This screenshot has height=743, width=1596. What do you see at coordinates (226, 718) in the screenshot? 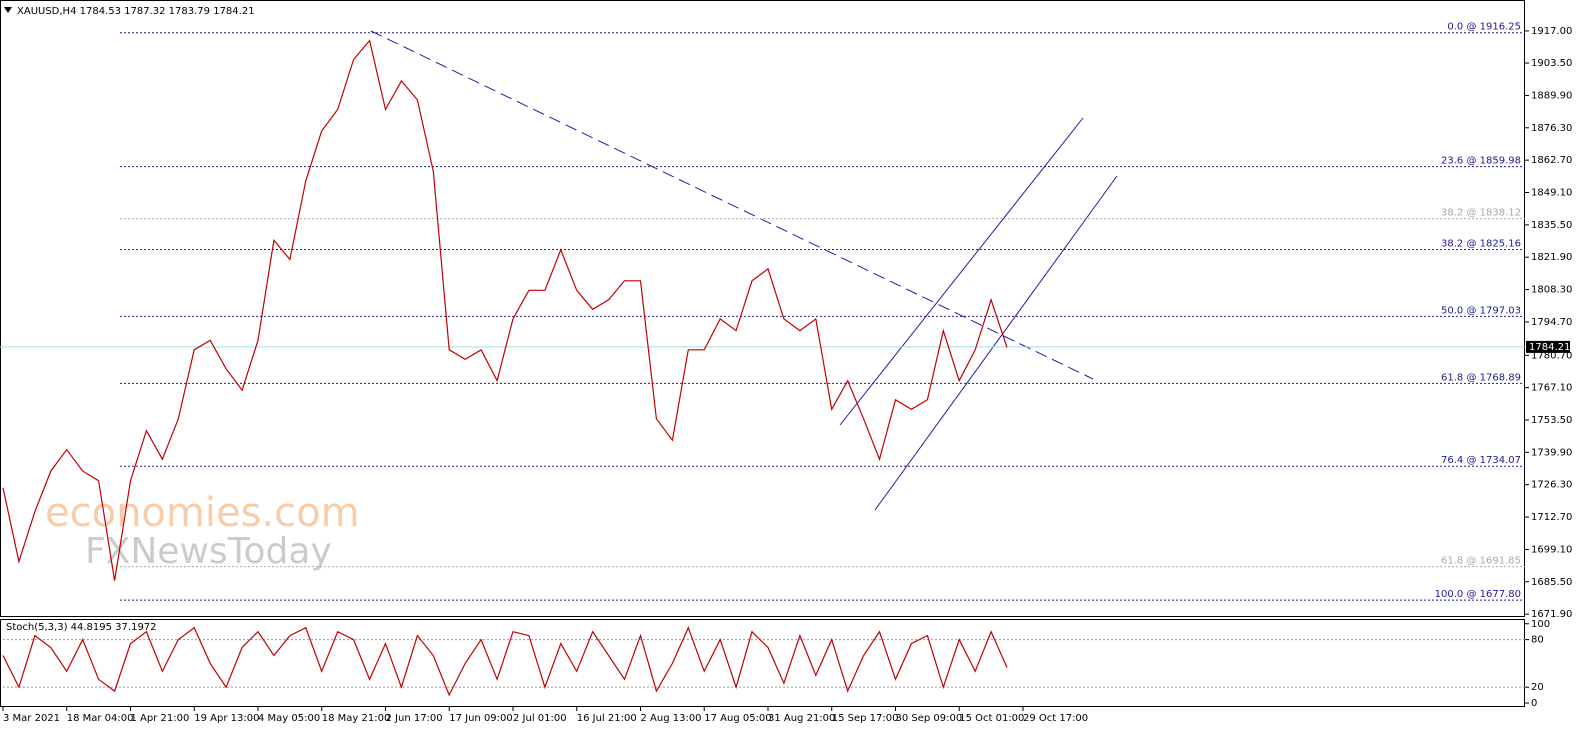
I see `x-tick-label: 19 Apr 13:00` at bounding box center [226, 718].